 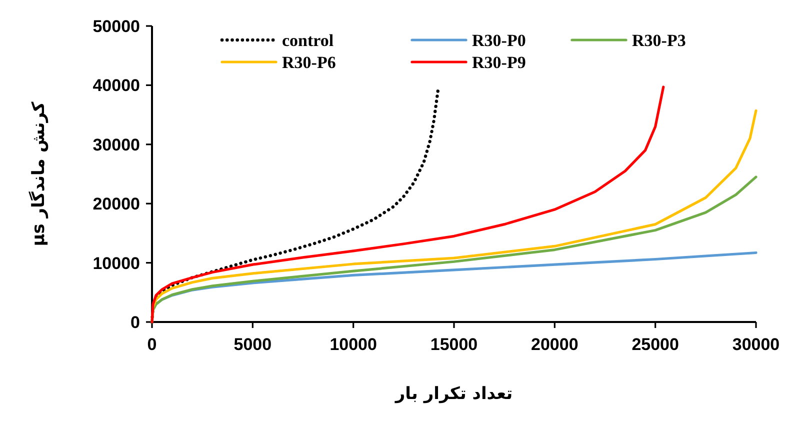 I want to click on legend-label: control, so click(x=308, y=40).